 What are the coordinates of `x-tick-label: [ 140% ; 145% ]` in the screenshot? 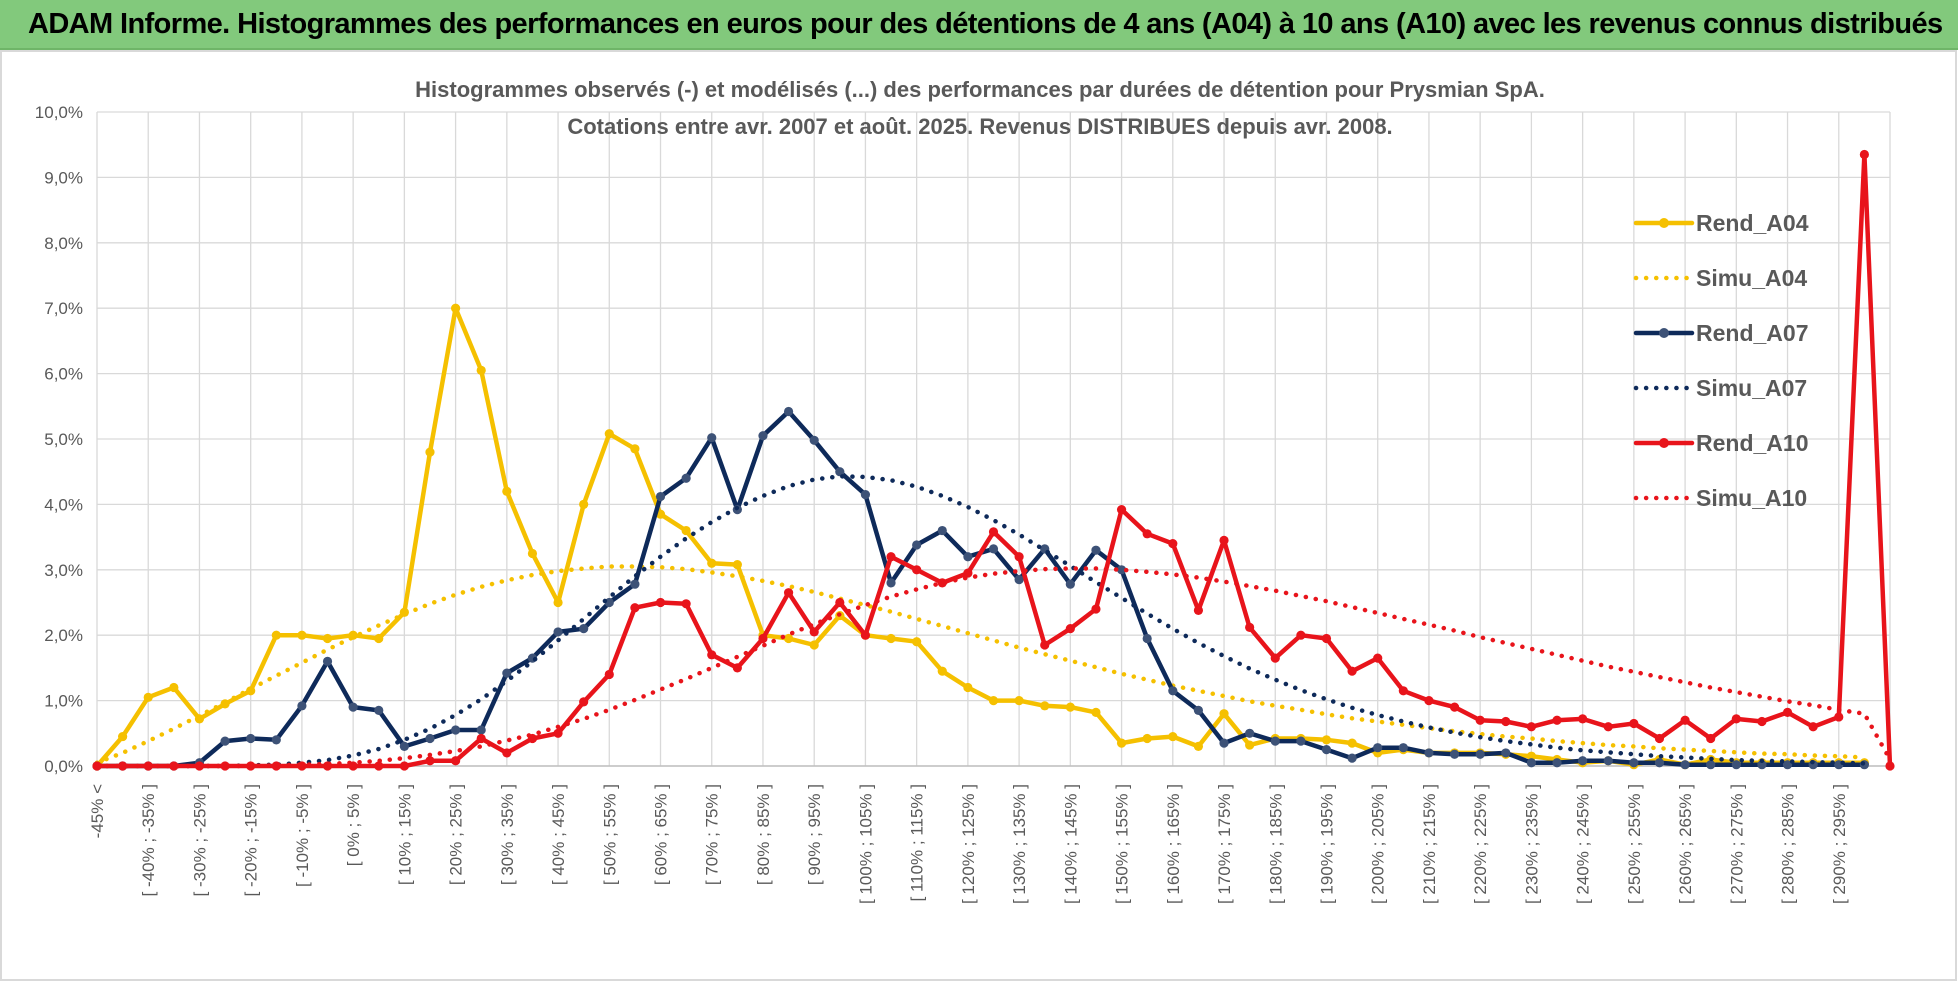 It's located at (1070, 844).